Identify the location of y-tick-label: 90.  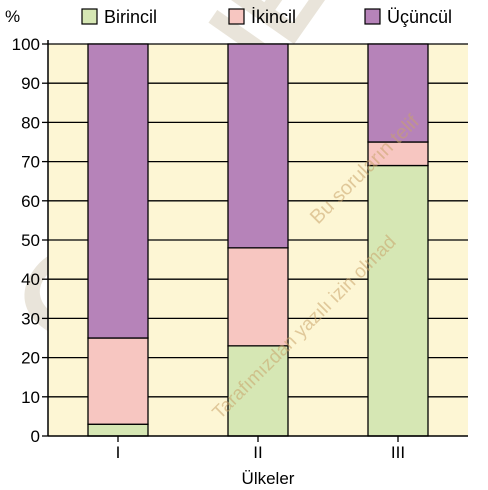
(30, 83).